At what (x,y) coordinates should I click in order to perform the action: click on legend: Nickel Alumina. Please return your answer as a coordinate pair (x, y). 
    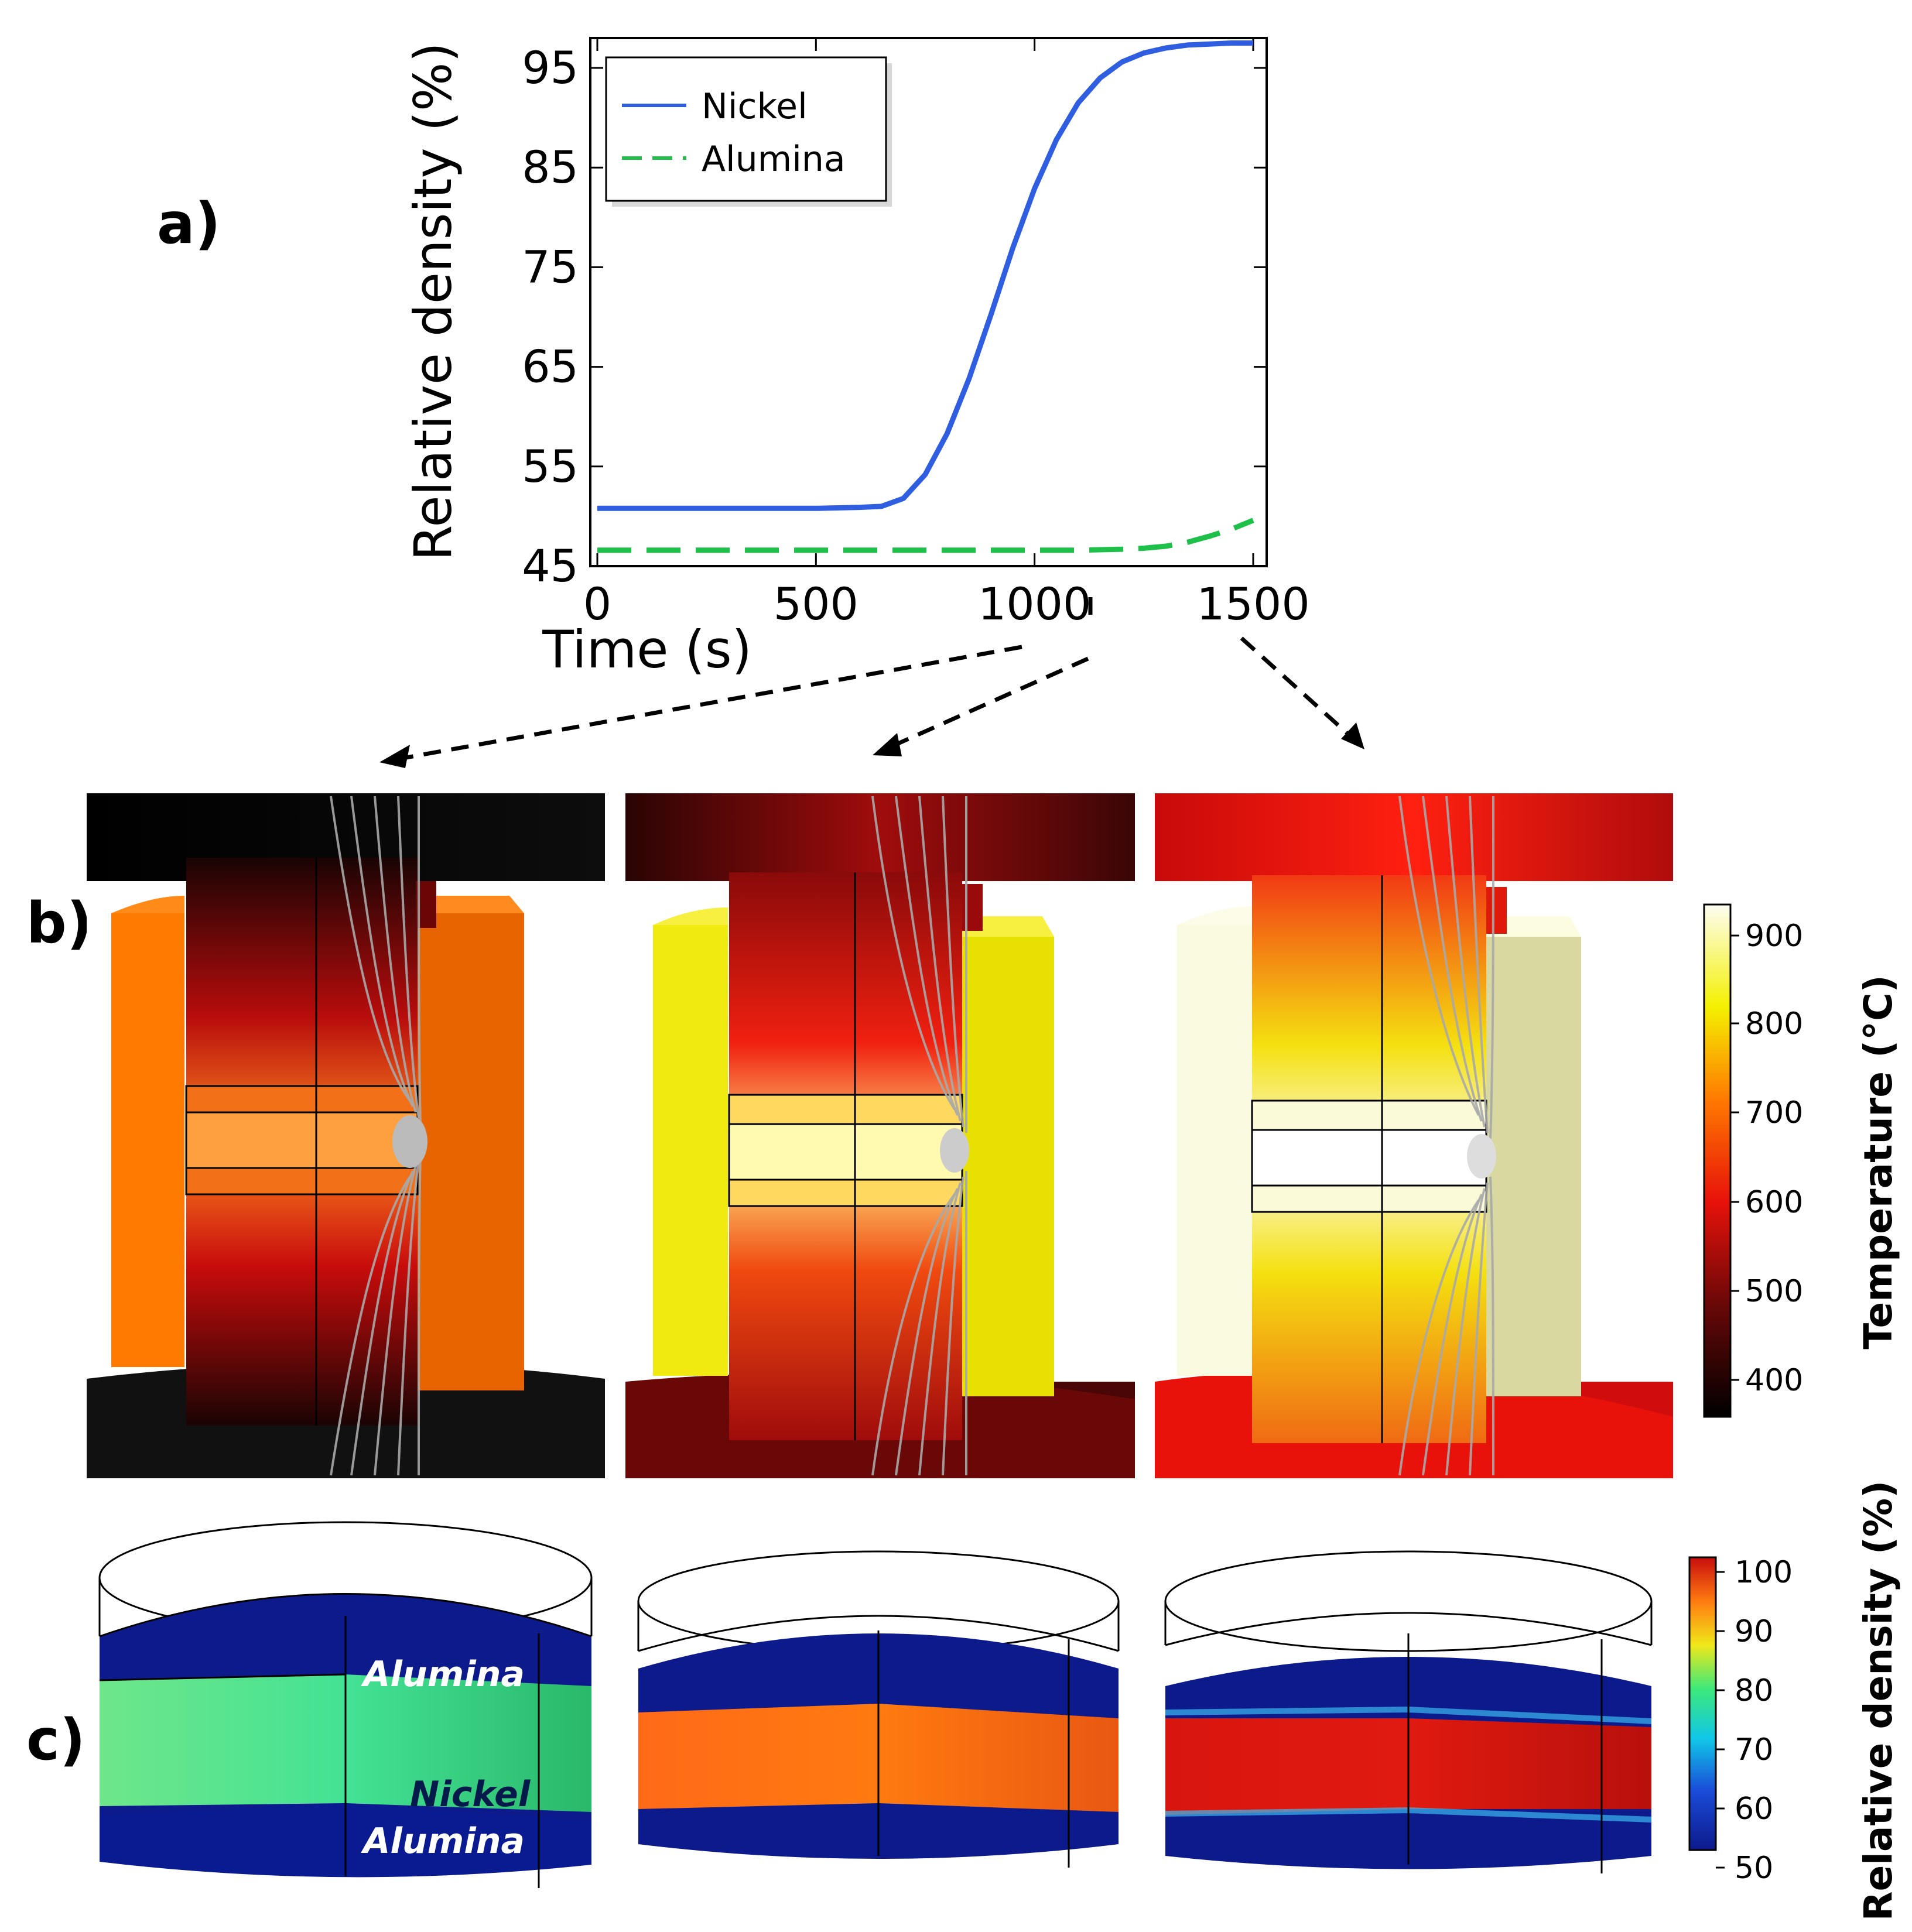
    Looking at the image, I should click on (748, 131).